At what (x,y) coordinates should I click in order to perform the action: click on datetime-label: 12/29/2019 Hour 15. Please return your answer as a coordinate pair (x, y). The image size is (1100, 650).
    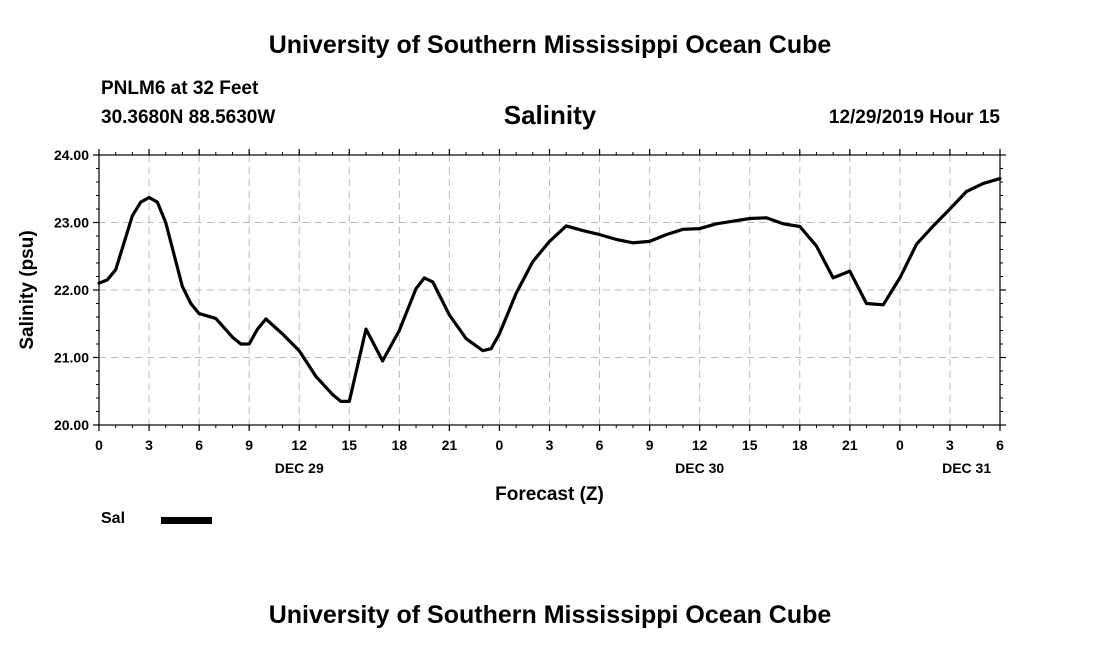
    Looking at the image, I should click on (914, 117).